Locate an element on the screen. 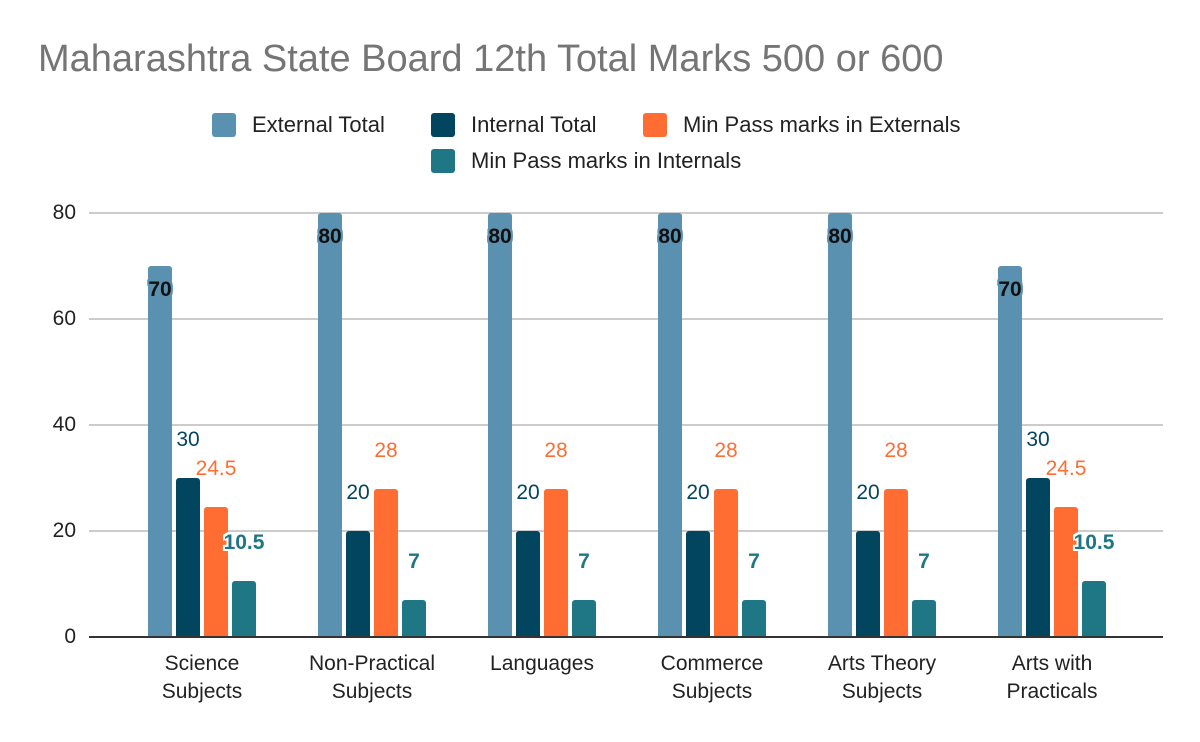 The image size is (1200, 742). x-category-label: Languages is located at coordinates (542, 664).